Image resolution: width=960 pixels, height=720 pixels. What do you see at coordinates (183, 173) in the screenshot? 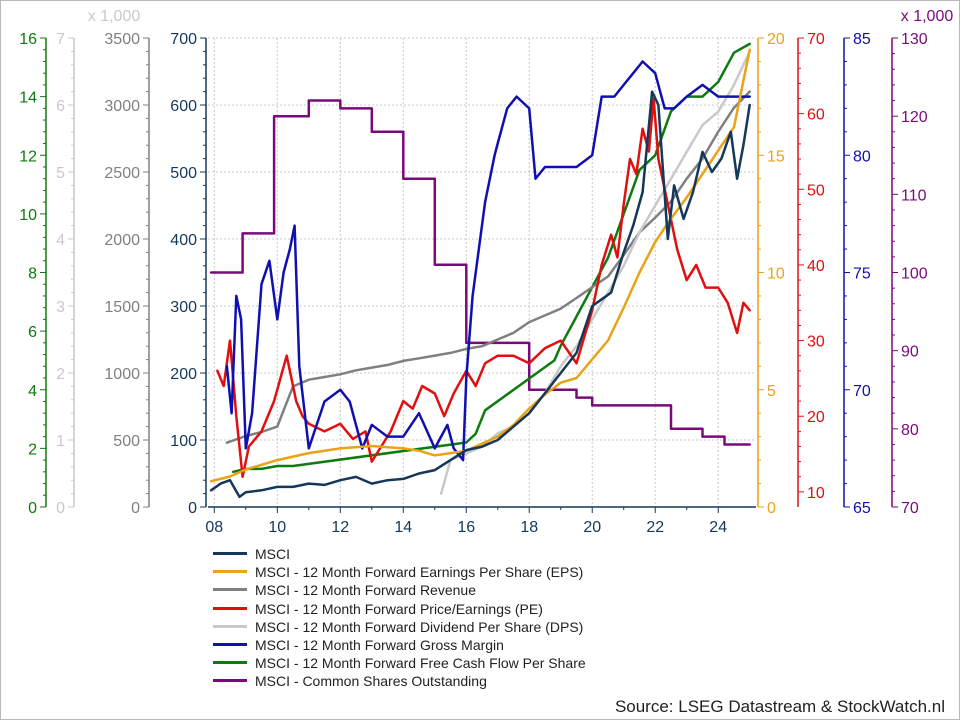
I see `msci-tick-label: 500` at bounding box center [183, 173].